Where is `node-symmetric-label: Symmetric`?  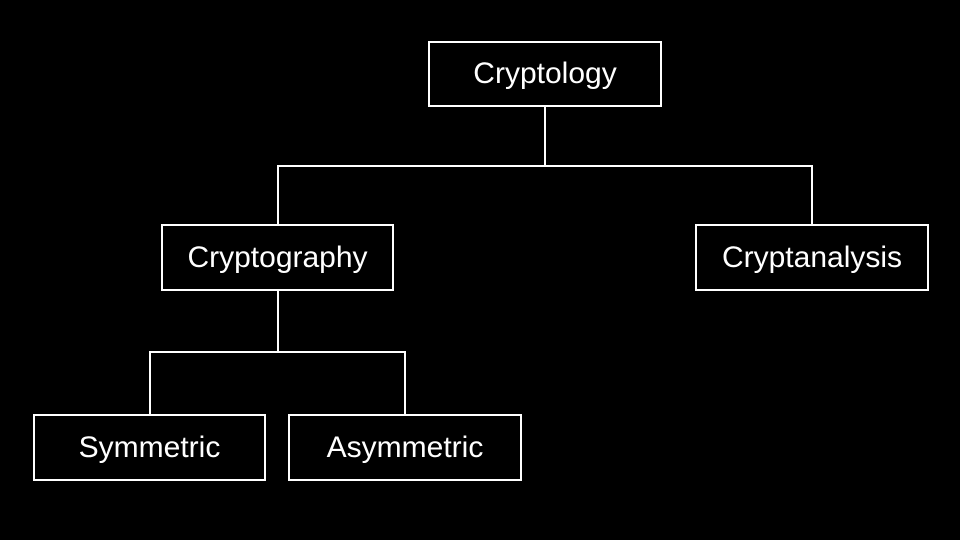 node-symmetric-label: Symmetric is located at coordinates (149, 447).